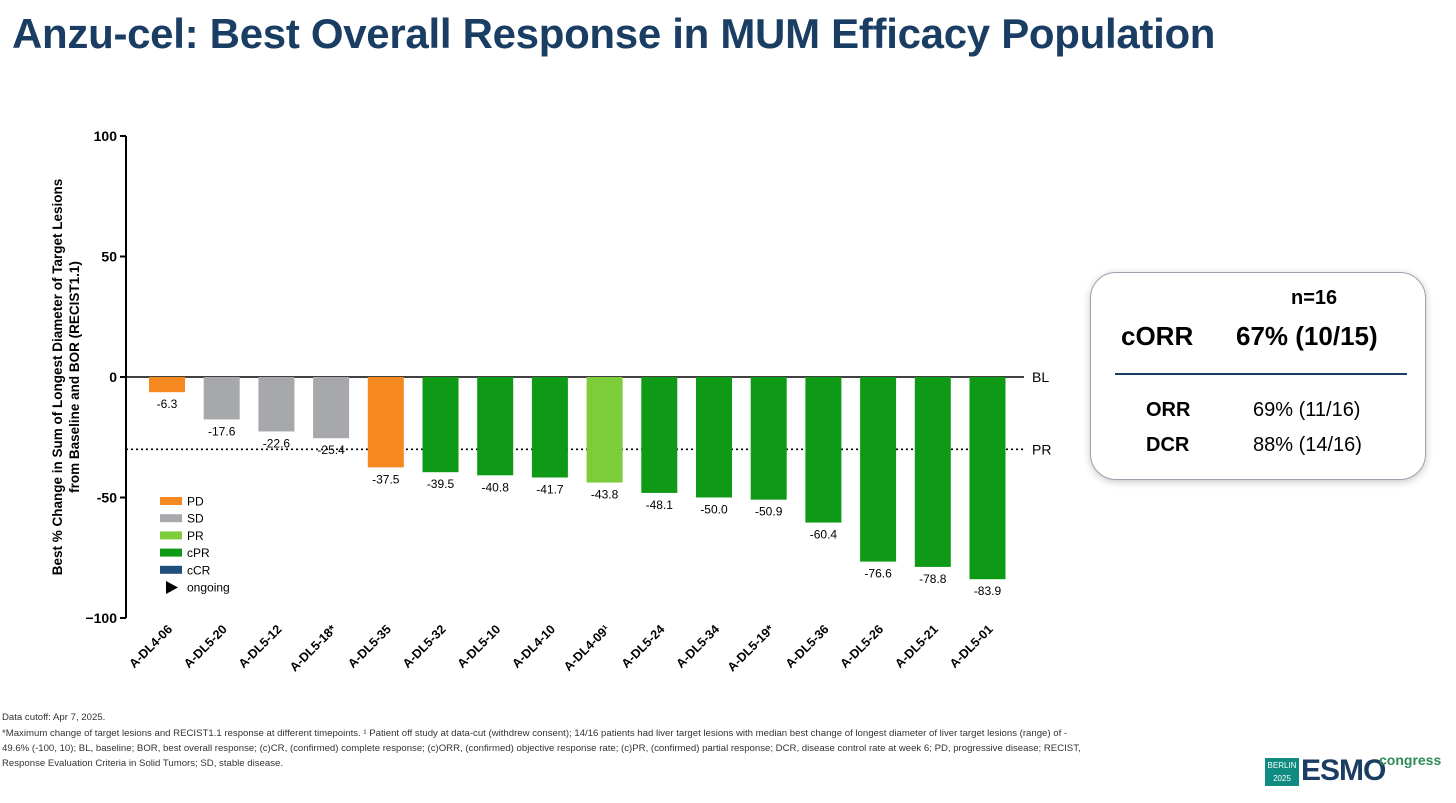 Image resolution: width=1456 pixels, height=803 pixels. Describe the element at coordinates (1314, 298) in the screenshot. I see `n-label: n=16` at that location.